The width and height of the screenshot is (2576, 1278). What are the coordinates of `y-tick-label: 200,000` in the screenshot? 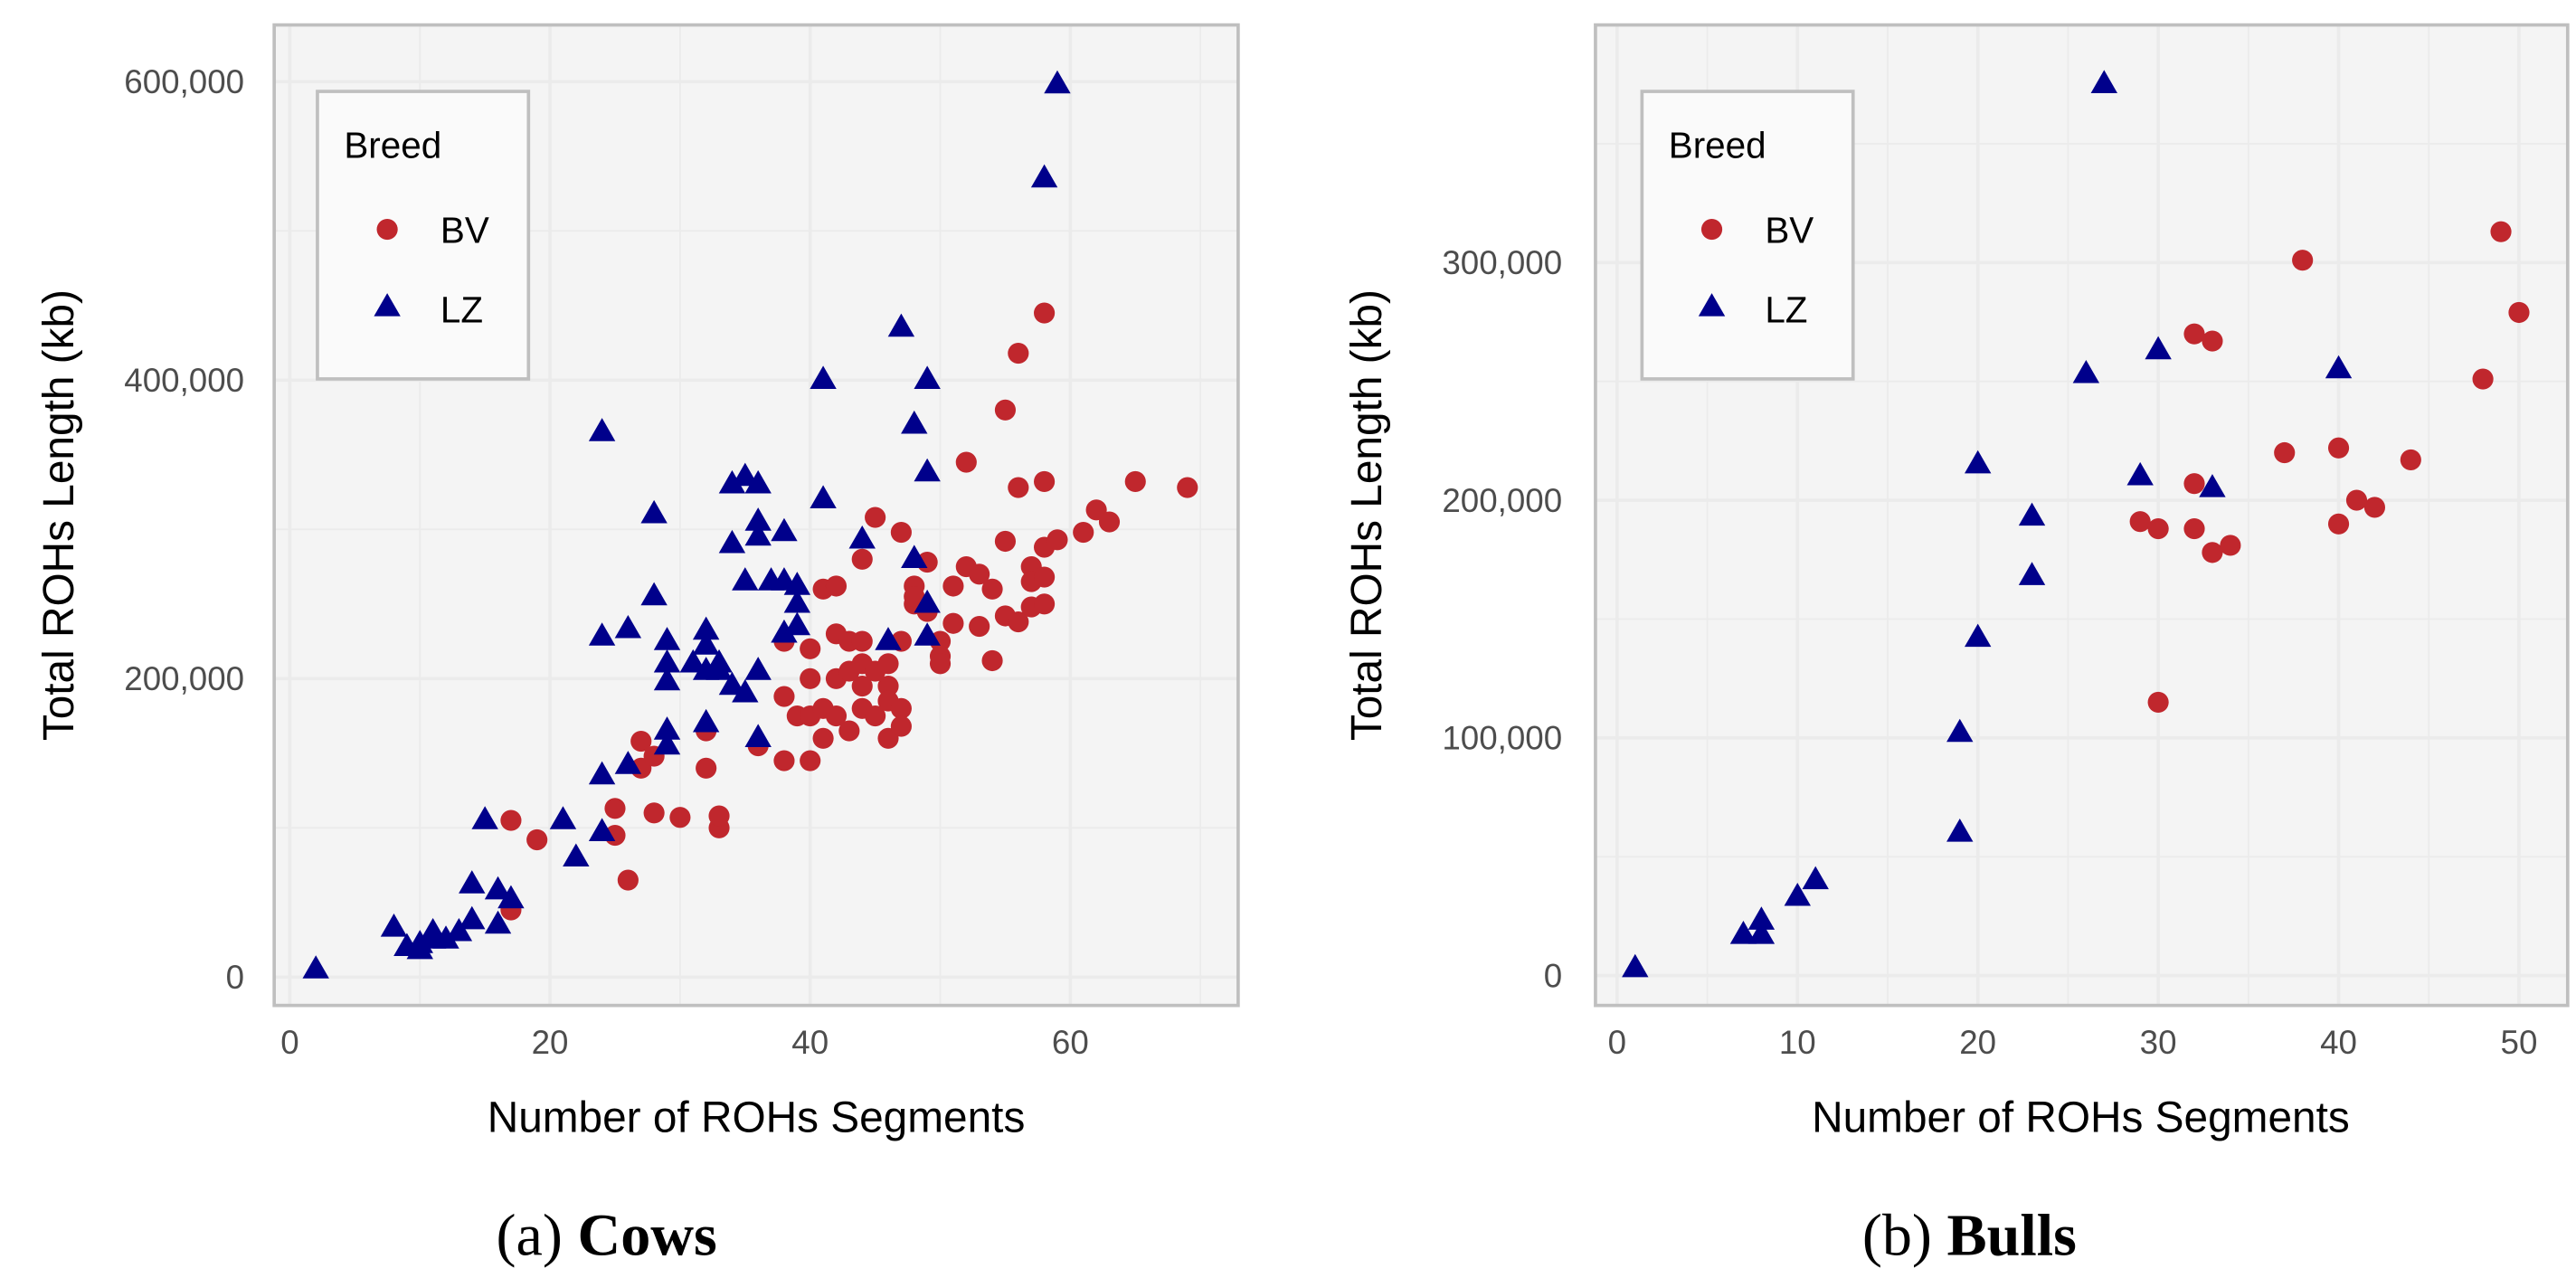 It's located at (1502, 501).